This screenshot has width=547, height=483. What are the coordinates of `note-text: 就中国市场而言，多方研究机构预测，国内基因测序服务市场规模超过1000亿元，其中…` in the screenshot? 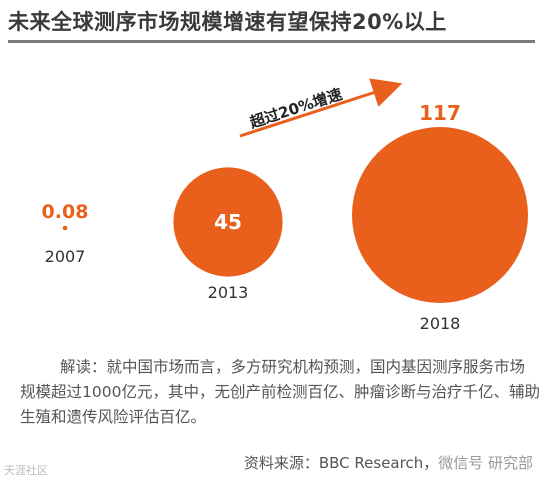 It's located at (280, 392).